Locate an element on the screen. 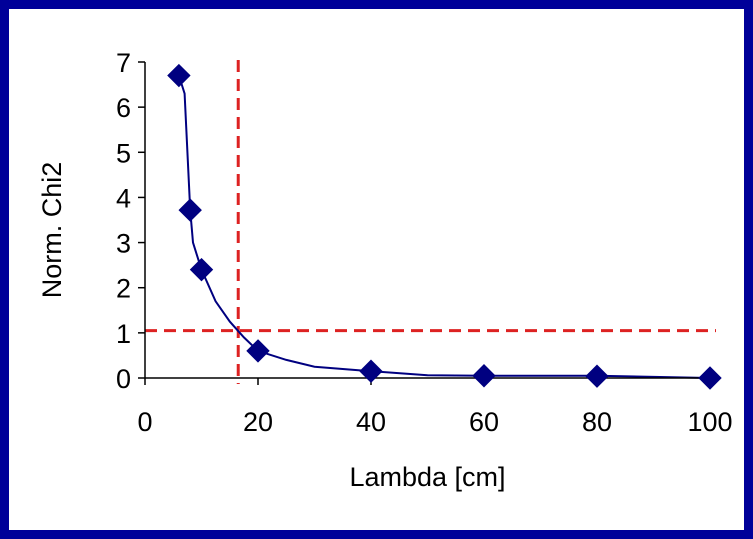 Image resolution: width=753 pixels, height=539 pixels. y-tick-label: 0 is located at coordinates (123, 379).